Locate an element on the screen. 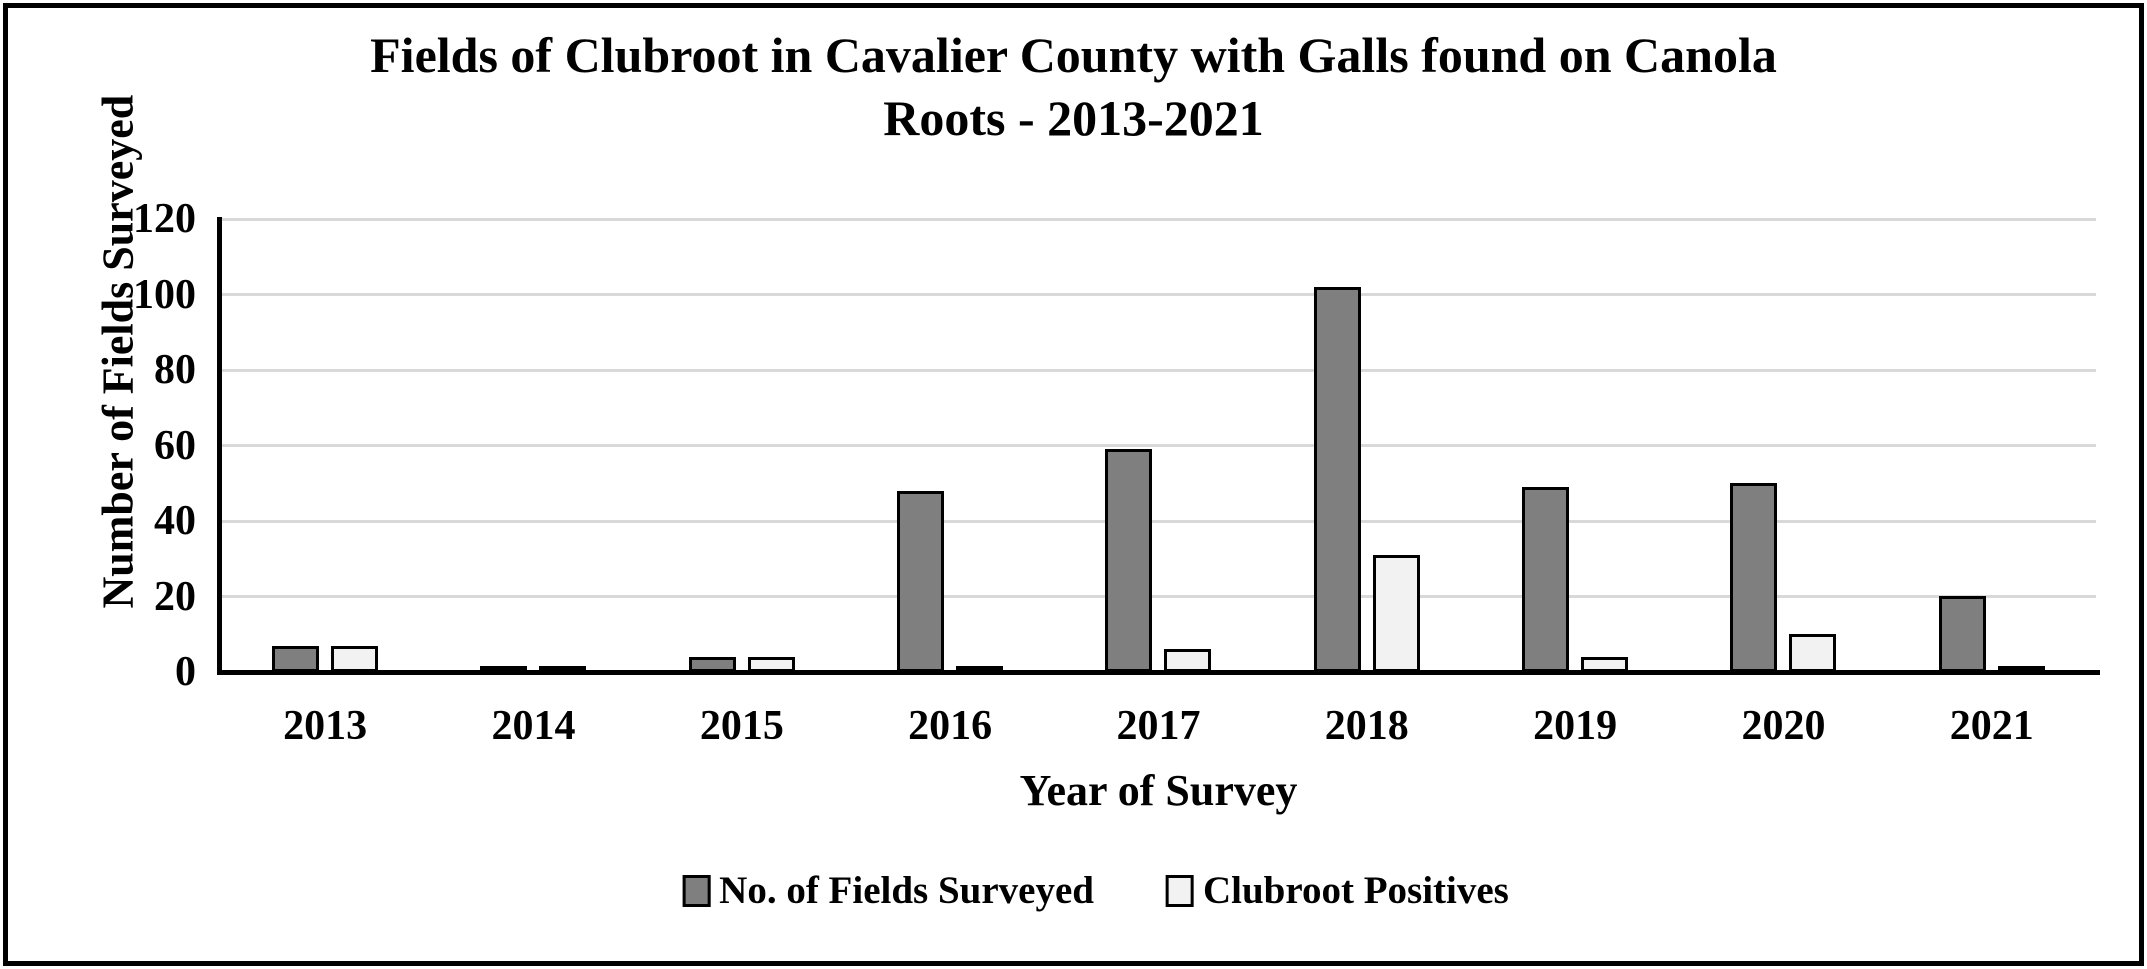  bar-group-2019 is located at coordinates (1575, 445).